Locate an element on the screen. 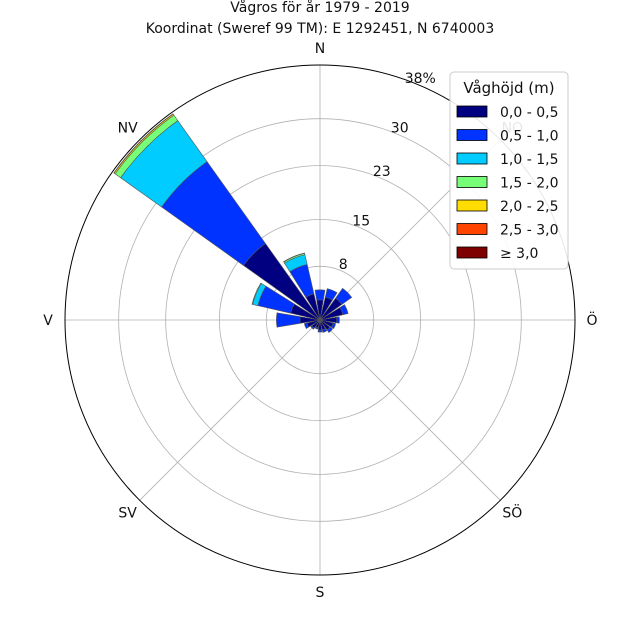  chart-title: Vågros för år 1979 - 2019 is located at coordinates (319, 8).